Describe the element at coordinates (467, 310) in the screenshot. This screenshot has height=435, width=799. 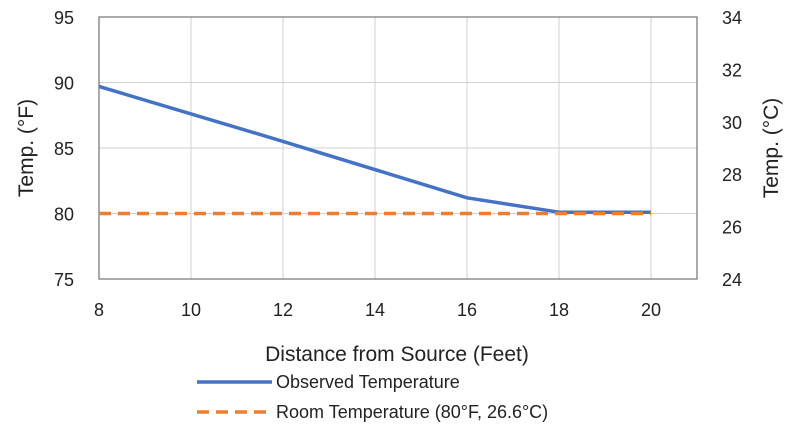
I see `x-tick-label: 16` at that location.